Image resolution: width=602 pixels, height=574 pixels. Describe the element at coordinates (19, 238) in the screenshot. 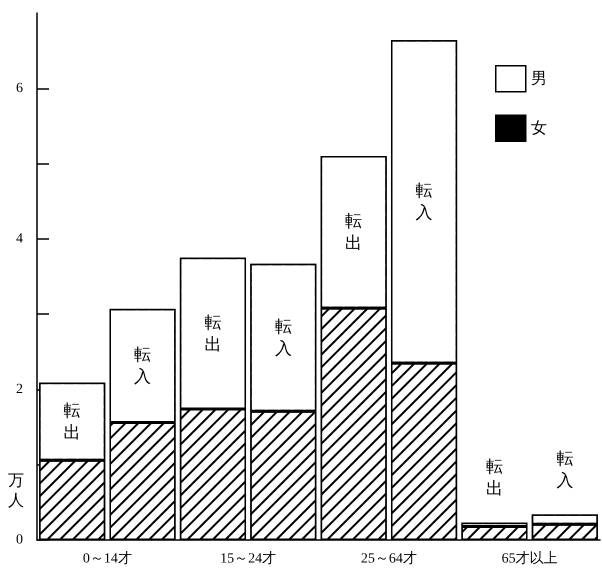

I see `y-tick-label: 4` at that location.